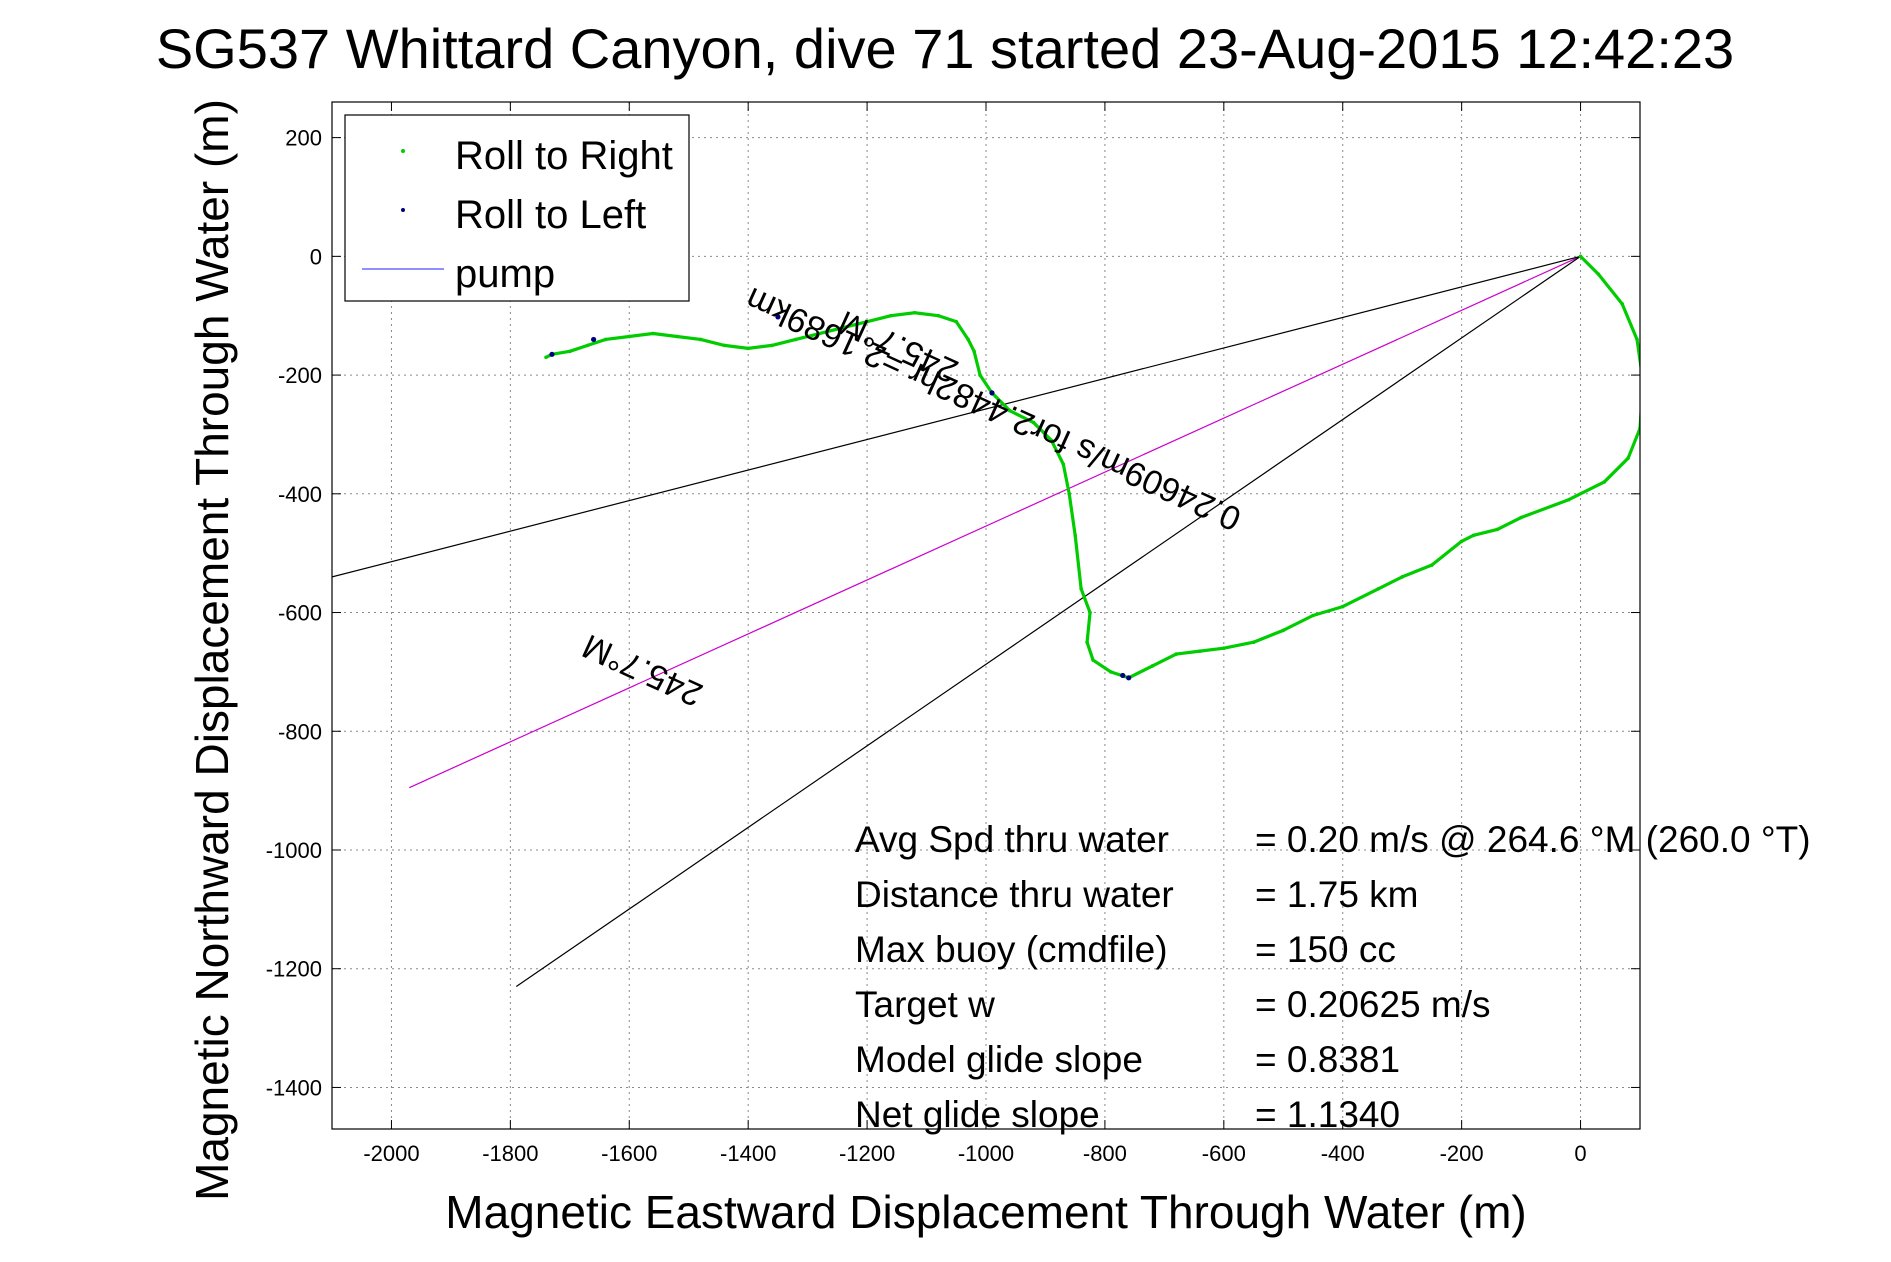 Image resolution: width=1891 pixels, height=1262 pixels. Describe the element at coordinates (1105, 1153) in the screenshot. I see `x-tick-label: -800` at that location.